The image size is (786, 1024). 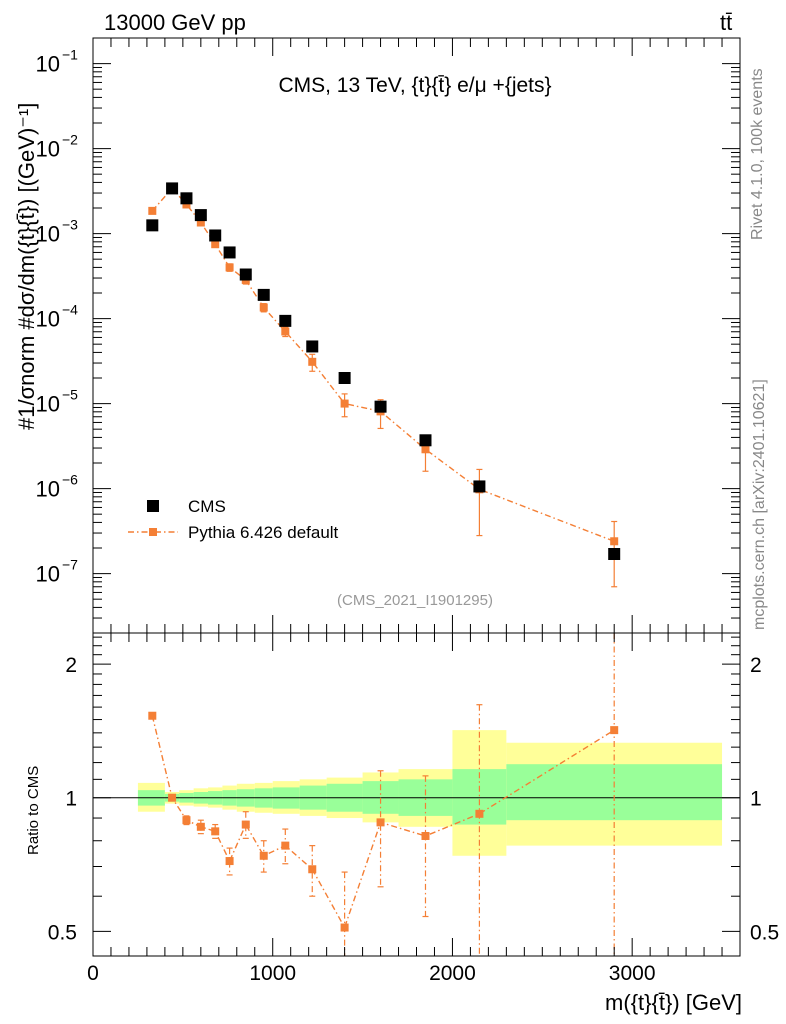 What do you see at coordinates (726, 22) in the screenshot?
I see `final-state-label: tt̄` at bounding box center [726, 22].